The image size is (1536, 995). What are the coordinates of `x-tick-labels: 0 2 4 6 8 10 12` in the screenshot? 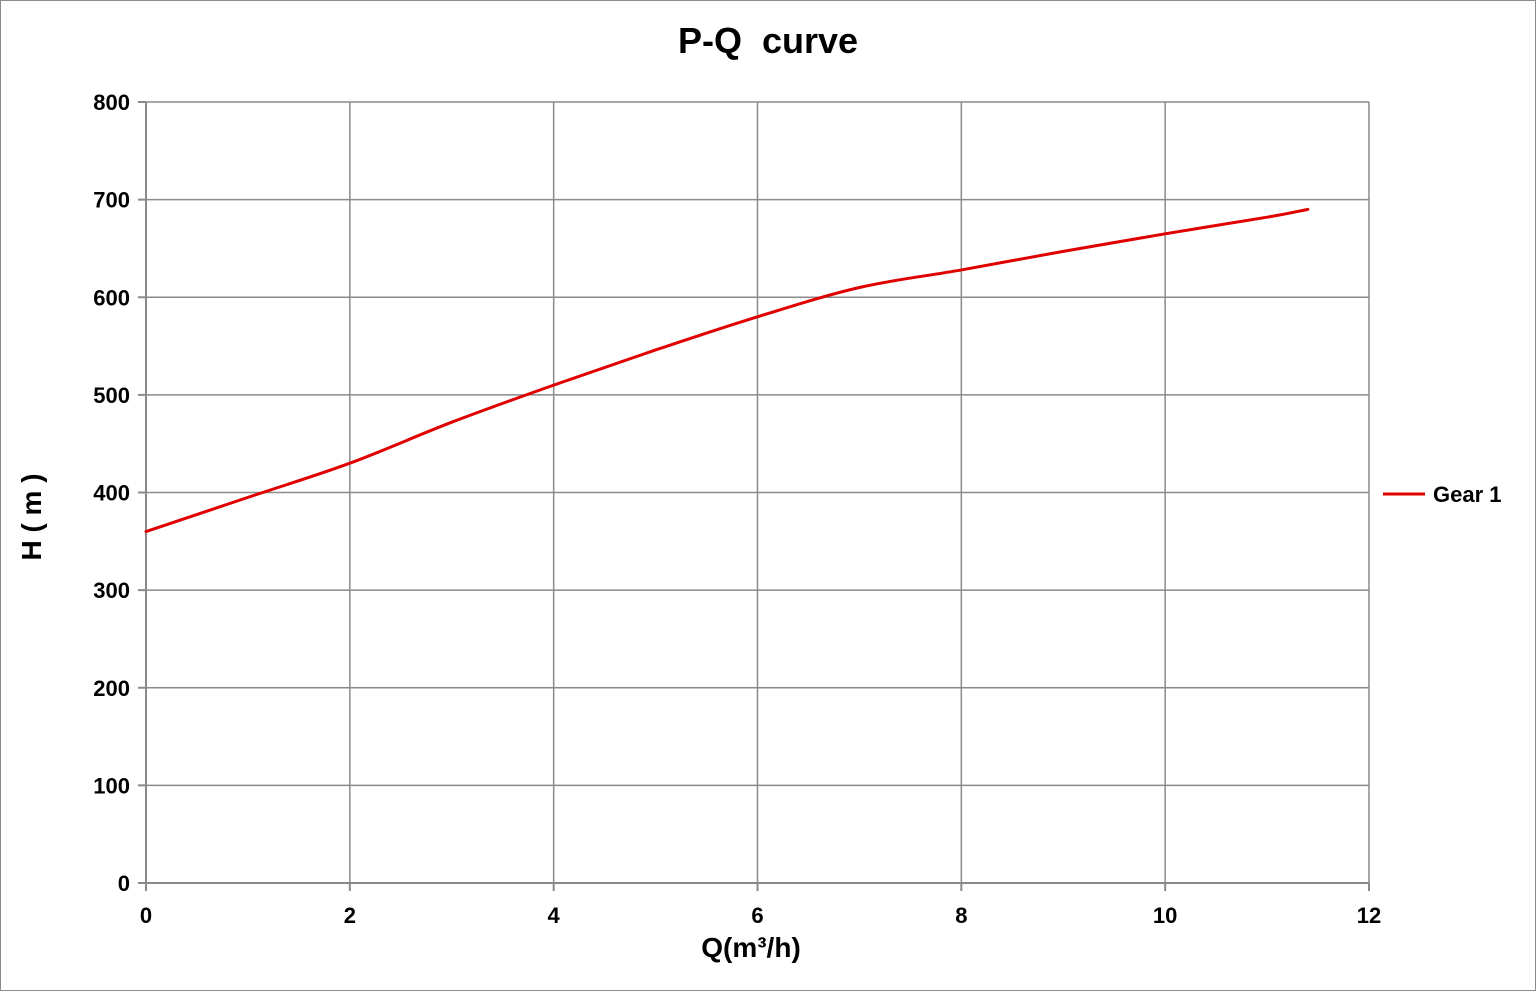 It's located at (760, 915).